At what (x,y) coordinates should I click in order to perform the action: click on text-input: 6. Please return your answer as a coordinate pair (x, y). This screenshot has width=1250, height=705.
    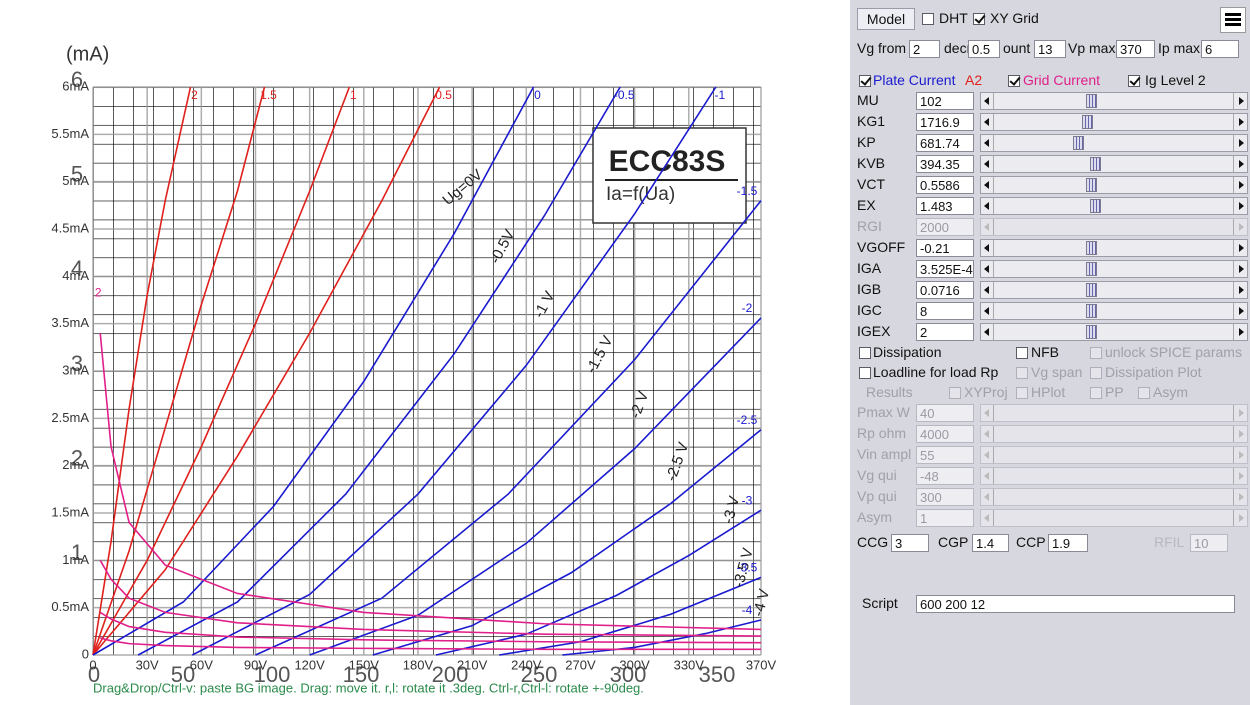
    Looking at the image, I should click on (1220, 49).